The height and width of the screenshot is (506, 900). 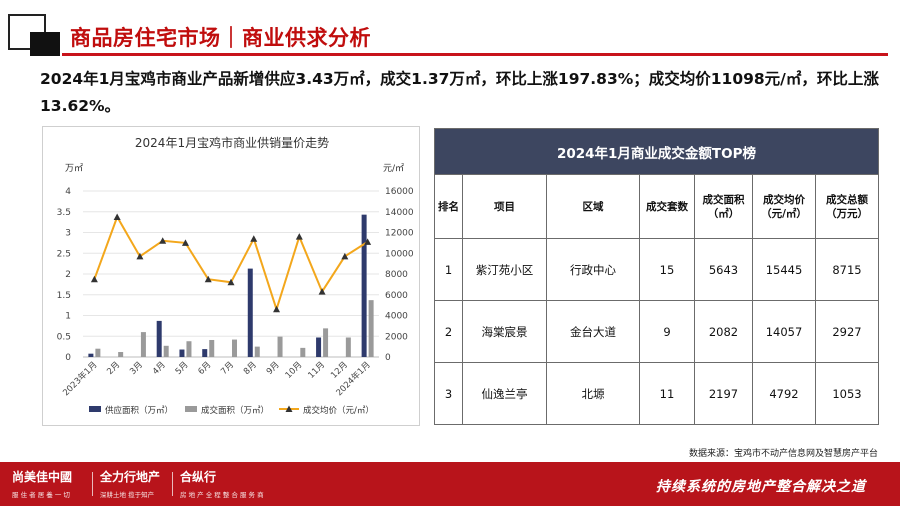 I want to click on brand-tagline: 房 地 产 全 程 整 合 服 务 商, so click(x=222, y=495).